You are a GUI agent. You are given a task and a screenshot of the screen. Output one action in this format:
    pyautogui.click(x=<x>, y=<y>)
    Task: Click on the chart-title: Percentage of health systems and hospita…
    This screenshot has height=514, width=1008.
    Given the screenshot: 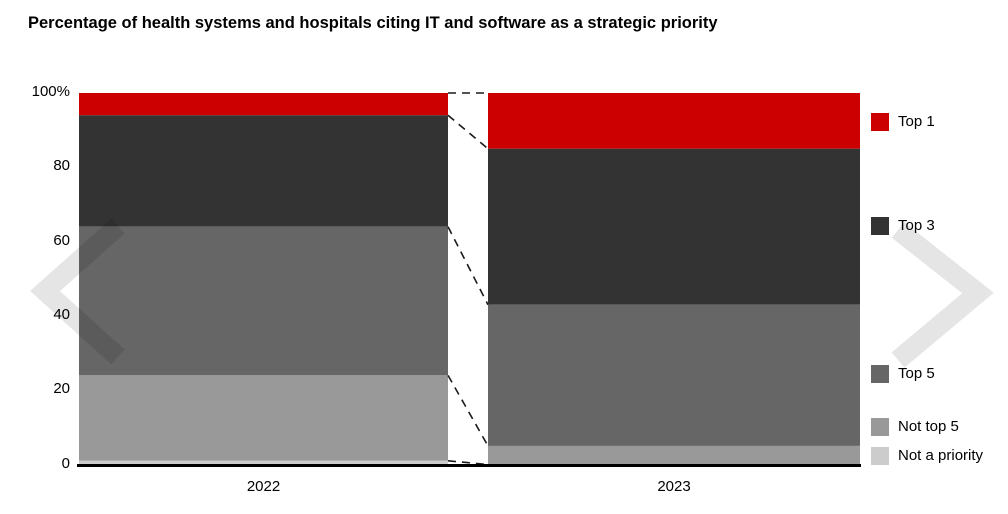 What is the action you would take?
    pyautogui.click(x=373, y=23)
    